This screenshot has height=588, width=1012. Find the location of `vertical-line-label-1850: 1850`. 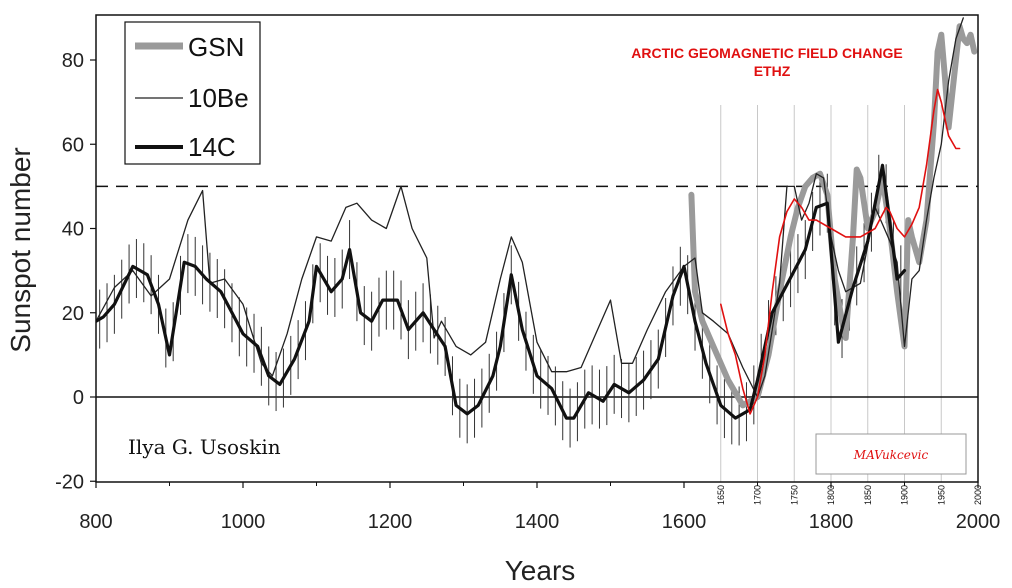

vertical-line-label-1850: 1850 is located at coordinates (868, 495).